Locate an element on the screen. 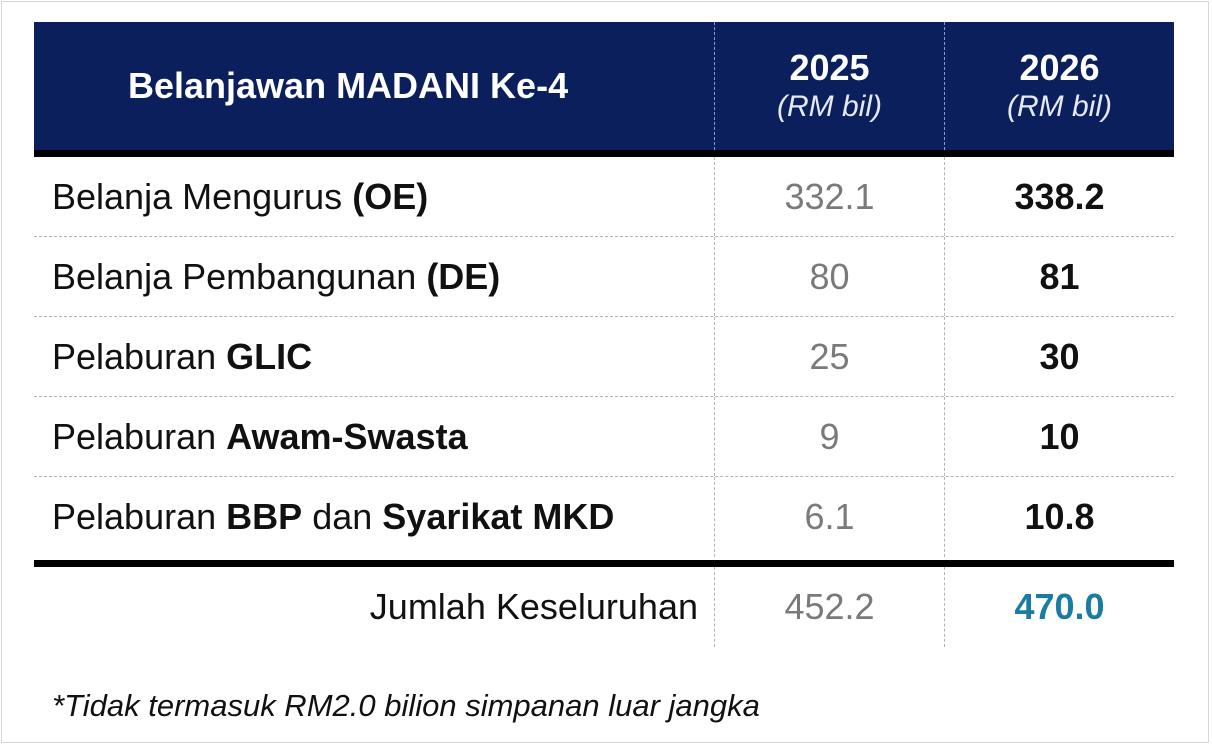 The image size is (1212, 746). total-row: Jumlah Keseluruhan 452.2 470.0 is located at coordinates (604, 607).